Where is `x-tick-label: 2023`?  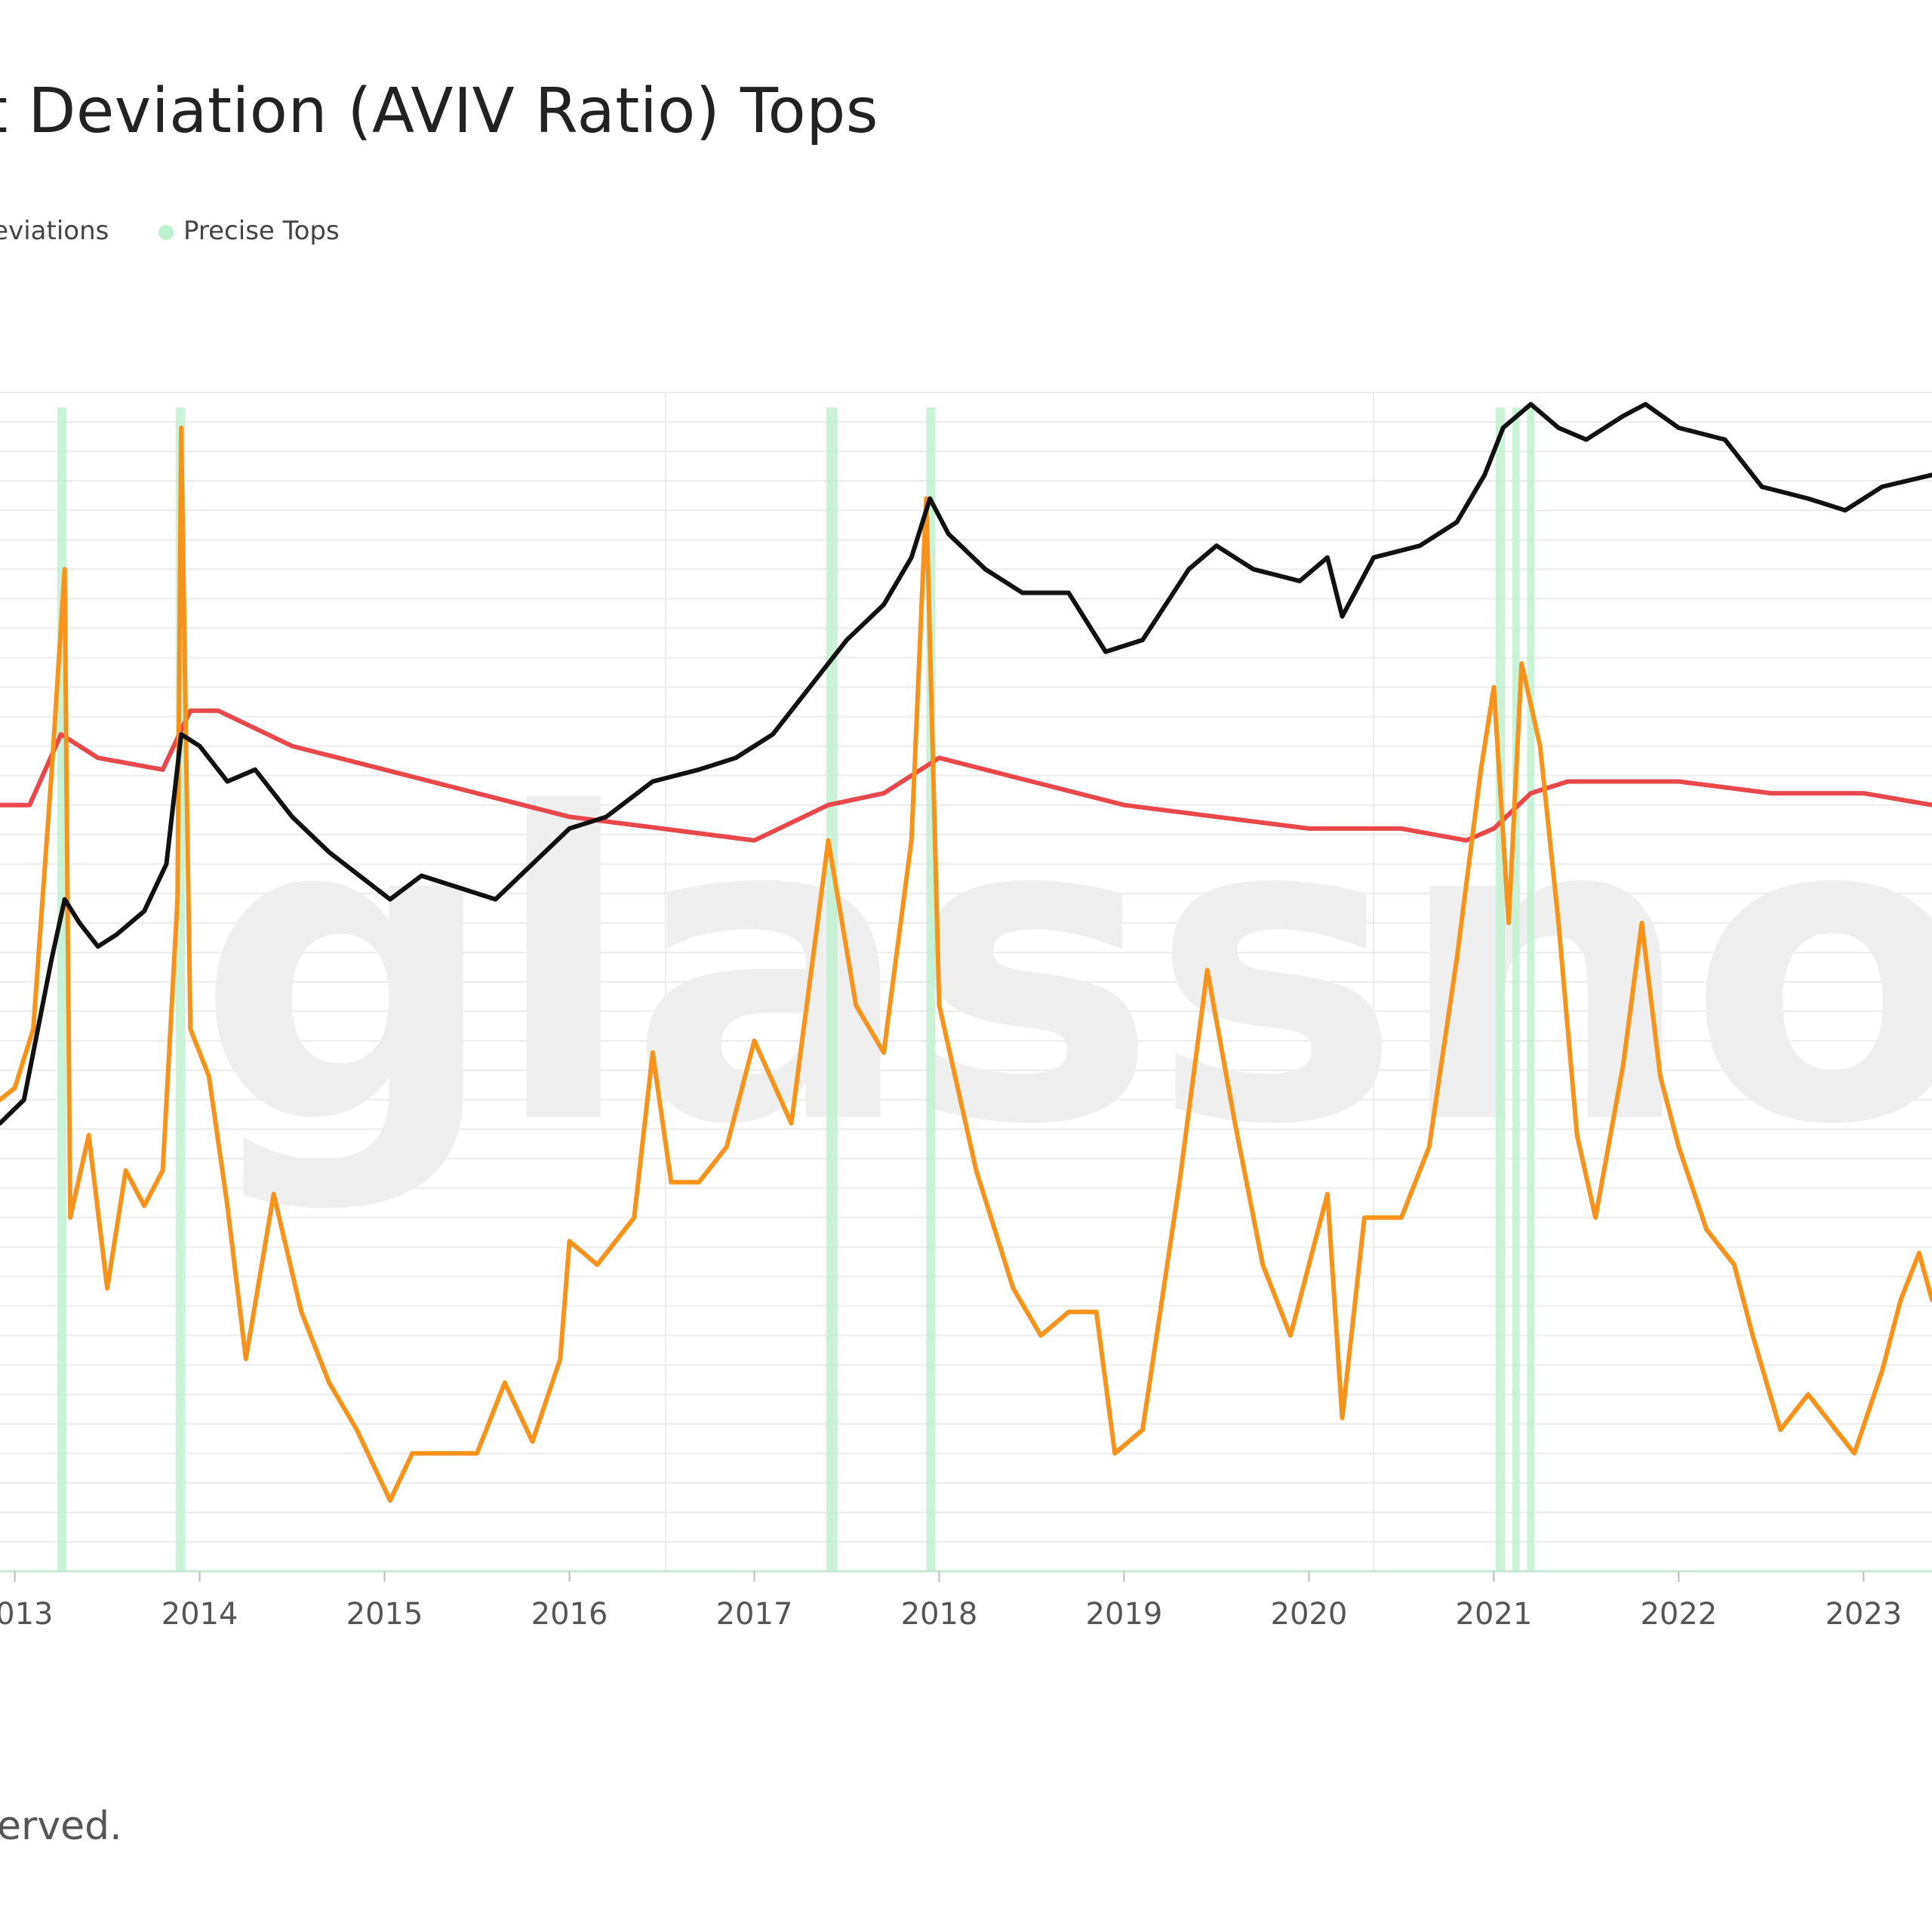
x-tick-label: 2023 is located at coordinates (1863, 1614).